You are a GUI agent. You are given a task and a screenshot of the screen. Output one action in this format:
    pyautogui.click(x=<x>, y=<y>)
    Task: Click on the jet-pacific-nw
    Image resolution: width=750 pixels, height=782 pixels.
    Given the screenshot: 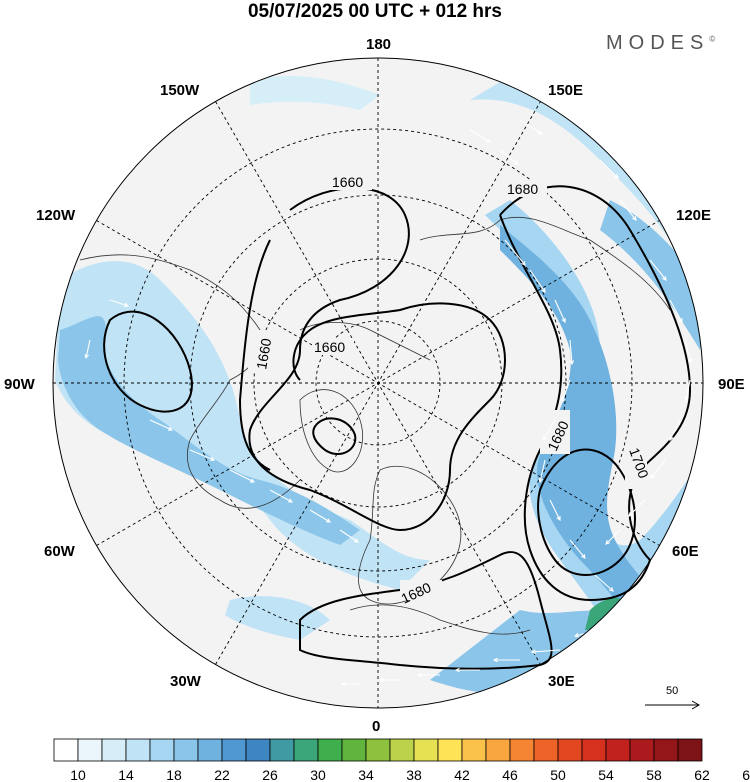 What is the action you would take?
    pyautogui.click(x=315, y=92)
    